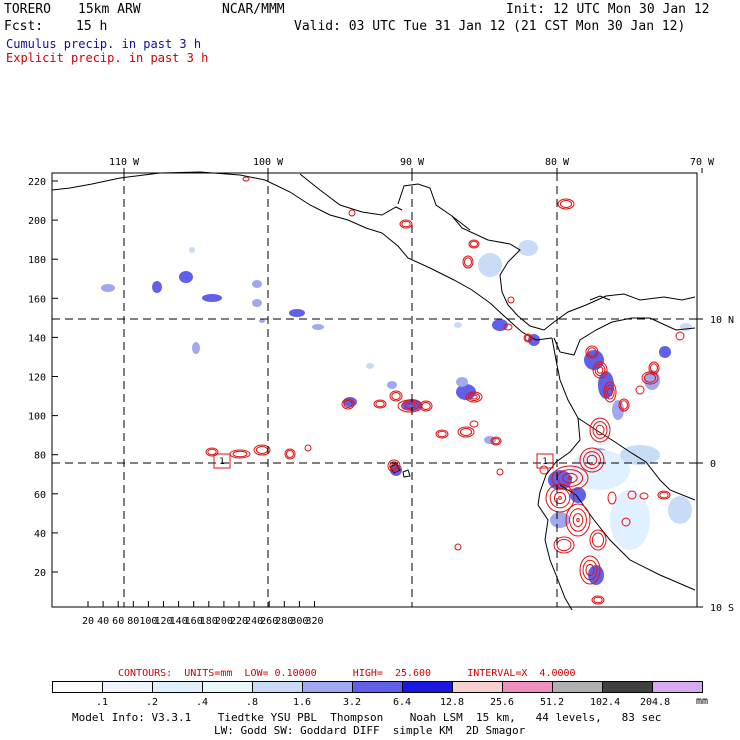 The image size is (740, 740). I want to click on y-tick-label: 140, so click(37, 338).